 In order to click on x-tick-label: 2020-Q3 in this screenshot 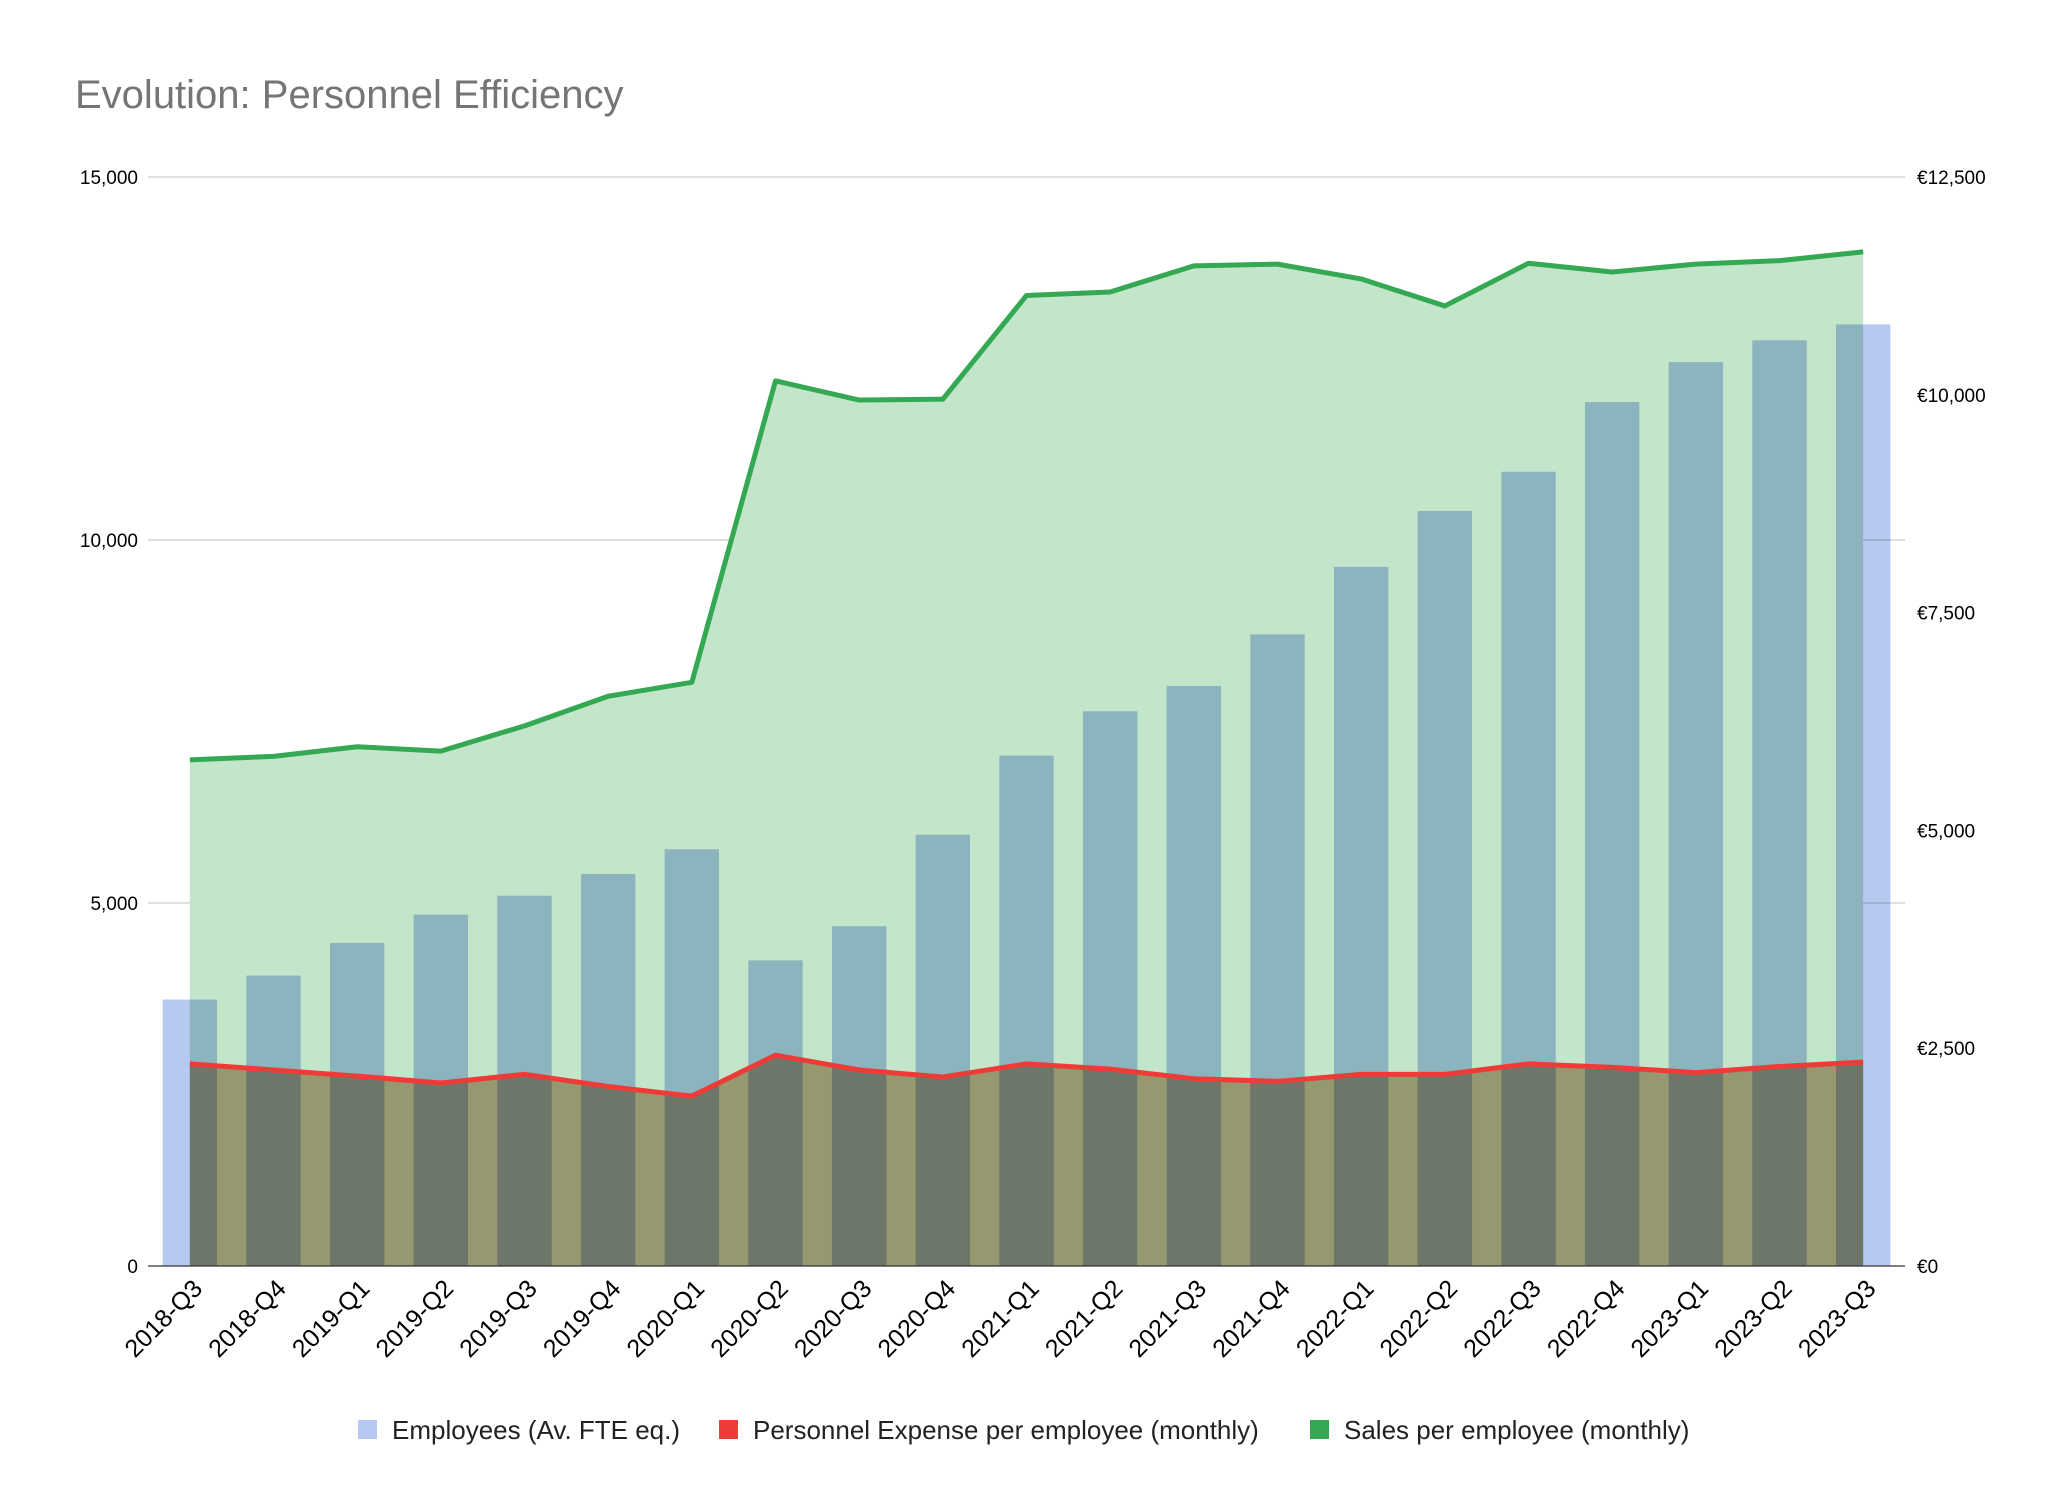, I will do `click(833, 1318)`.